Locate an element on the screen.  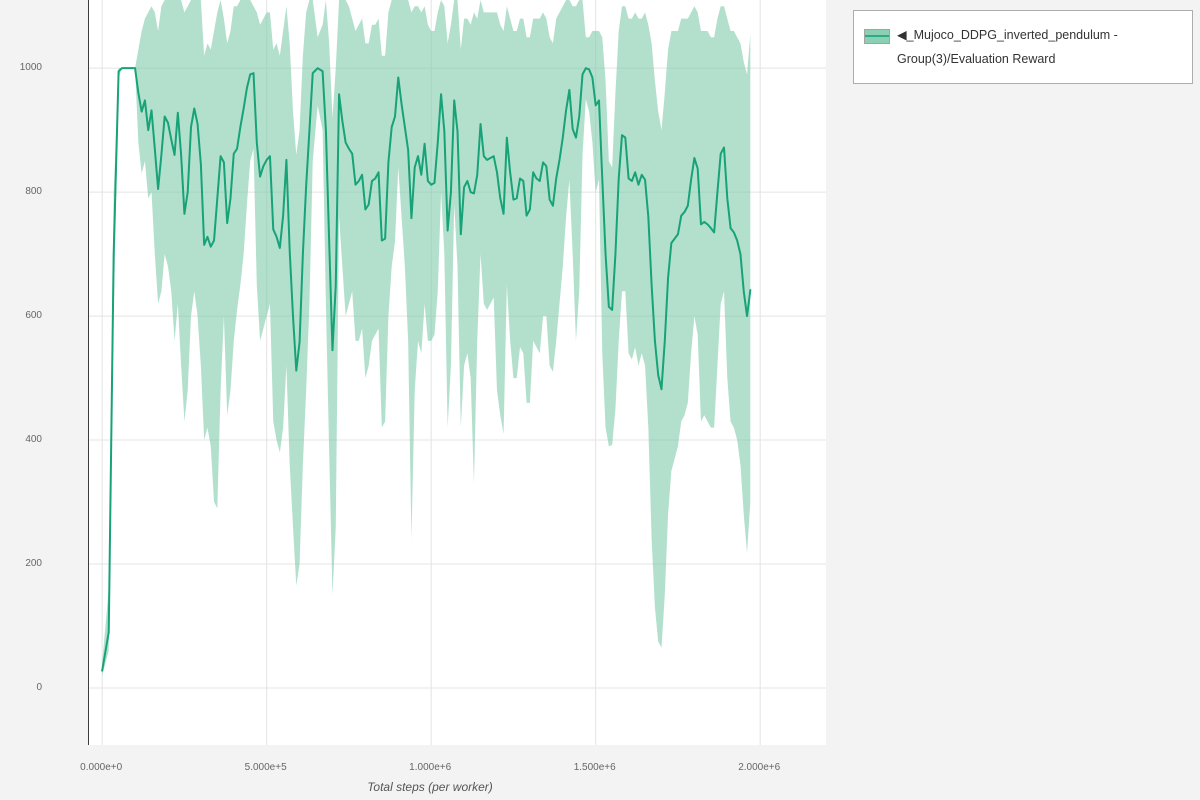
legend-swatch-icon is located at coordinates (877, 36).